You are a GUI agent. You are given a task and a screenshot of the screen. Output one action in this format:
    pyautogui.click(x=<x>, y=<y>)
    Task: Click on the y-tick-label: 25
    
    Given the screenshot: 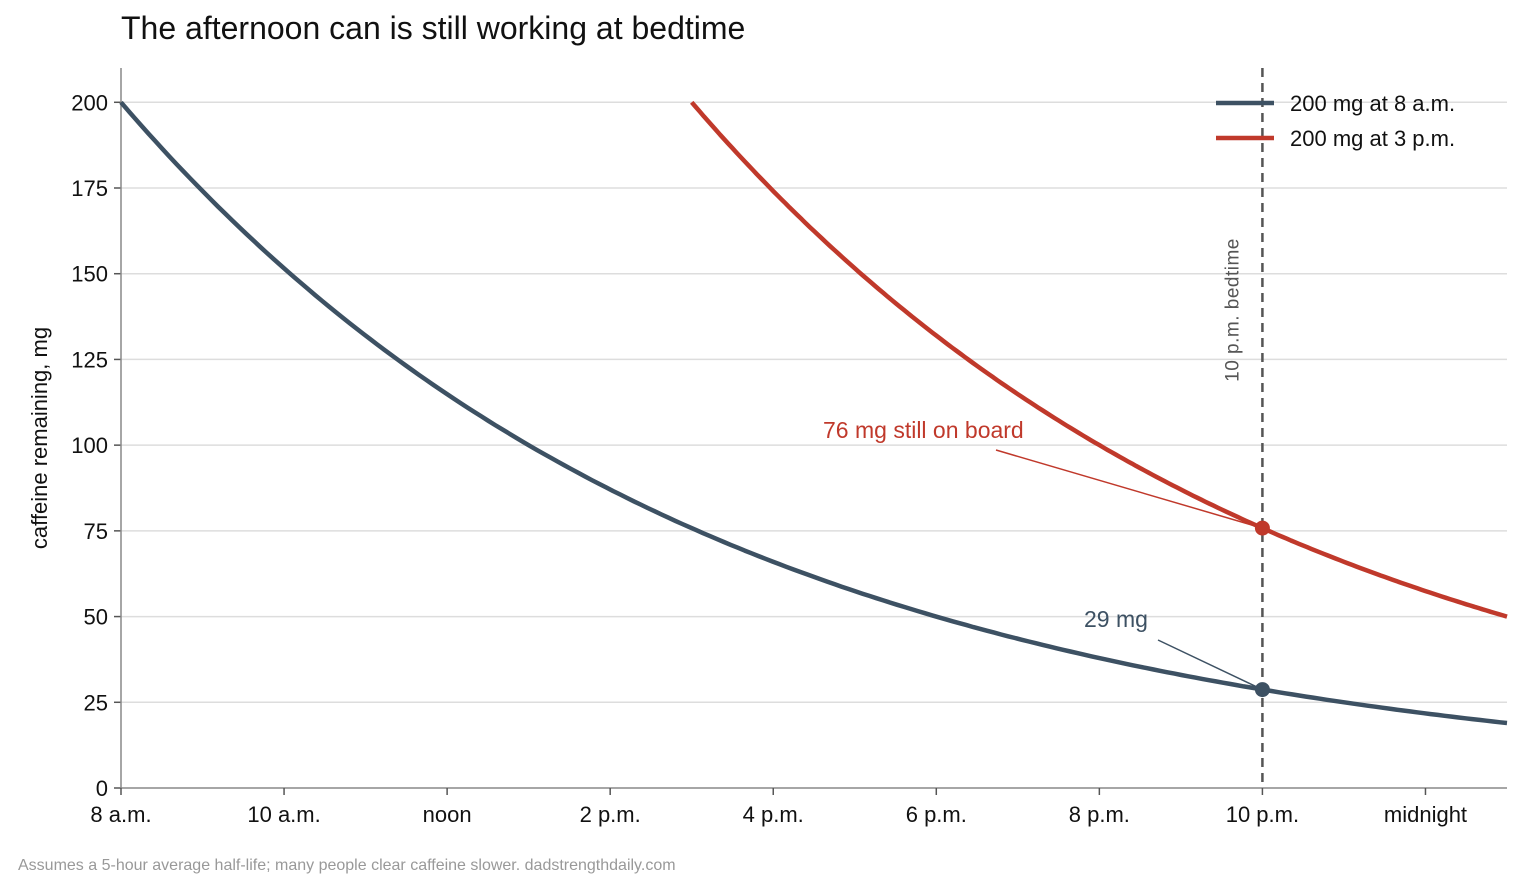 What is the action you would take?
    pyautogui.click(x=96, y=702)
    